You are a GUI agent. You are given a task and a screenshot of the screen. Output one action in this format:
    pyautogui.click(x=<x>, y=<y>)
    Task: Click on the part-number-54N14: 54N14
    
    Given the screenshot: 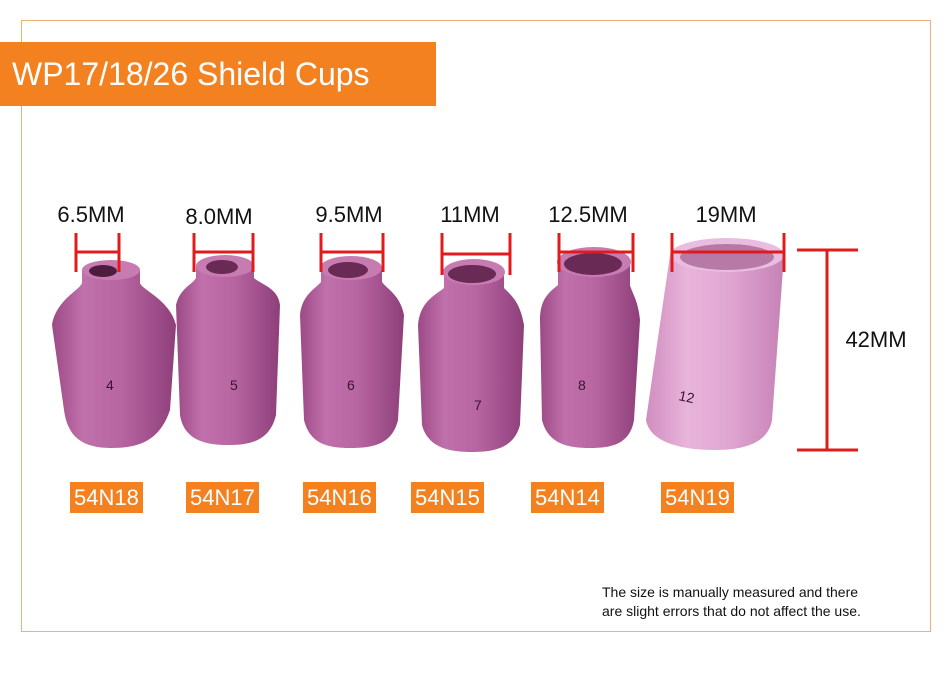 What is the action you would take?
    pyautogui.click(x=567, y=497)
    